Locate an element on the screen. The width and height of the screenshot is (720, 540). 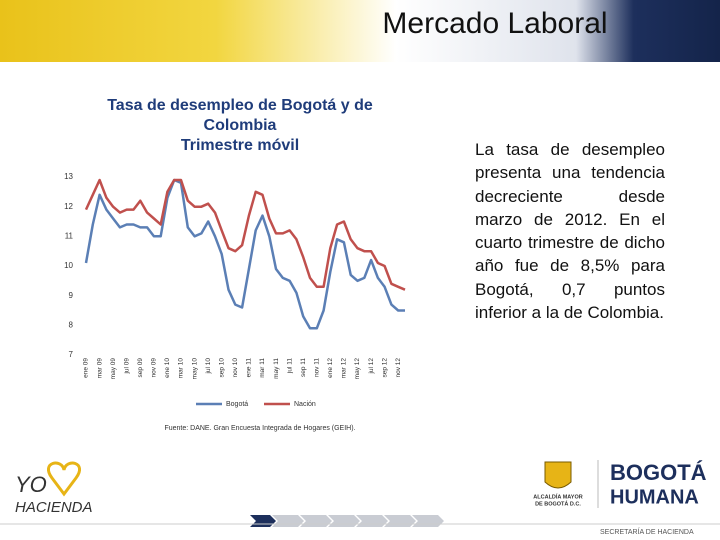
coat-of-arms is located at coordinates (558, 475).